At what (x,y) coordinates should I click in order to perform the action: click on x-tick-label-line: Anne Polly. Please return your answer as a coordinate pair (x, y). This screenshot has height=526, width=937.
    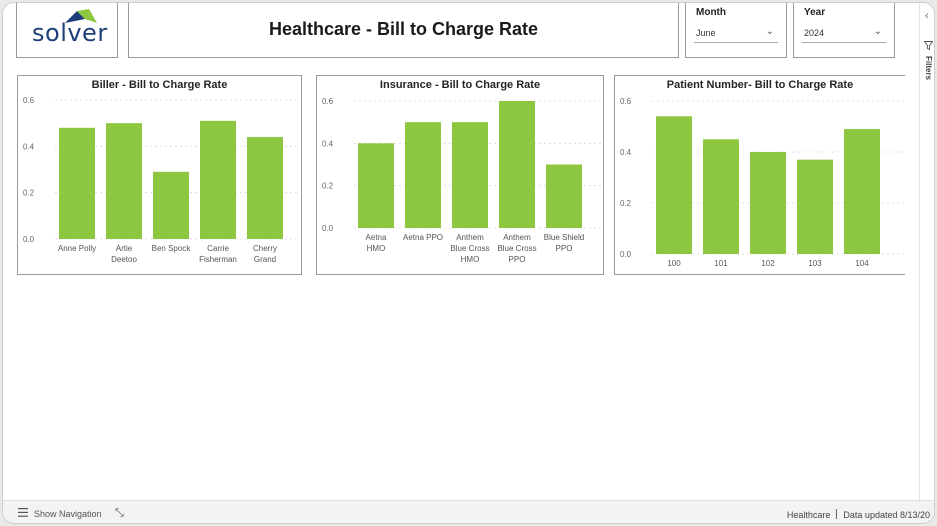
    Looking at the image, I should click on (77, 248).